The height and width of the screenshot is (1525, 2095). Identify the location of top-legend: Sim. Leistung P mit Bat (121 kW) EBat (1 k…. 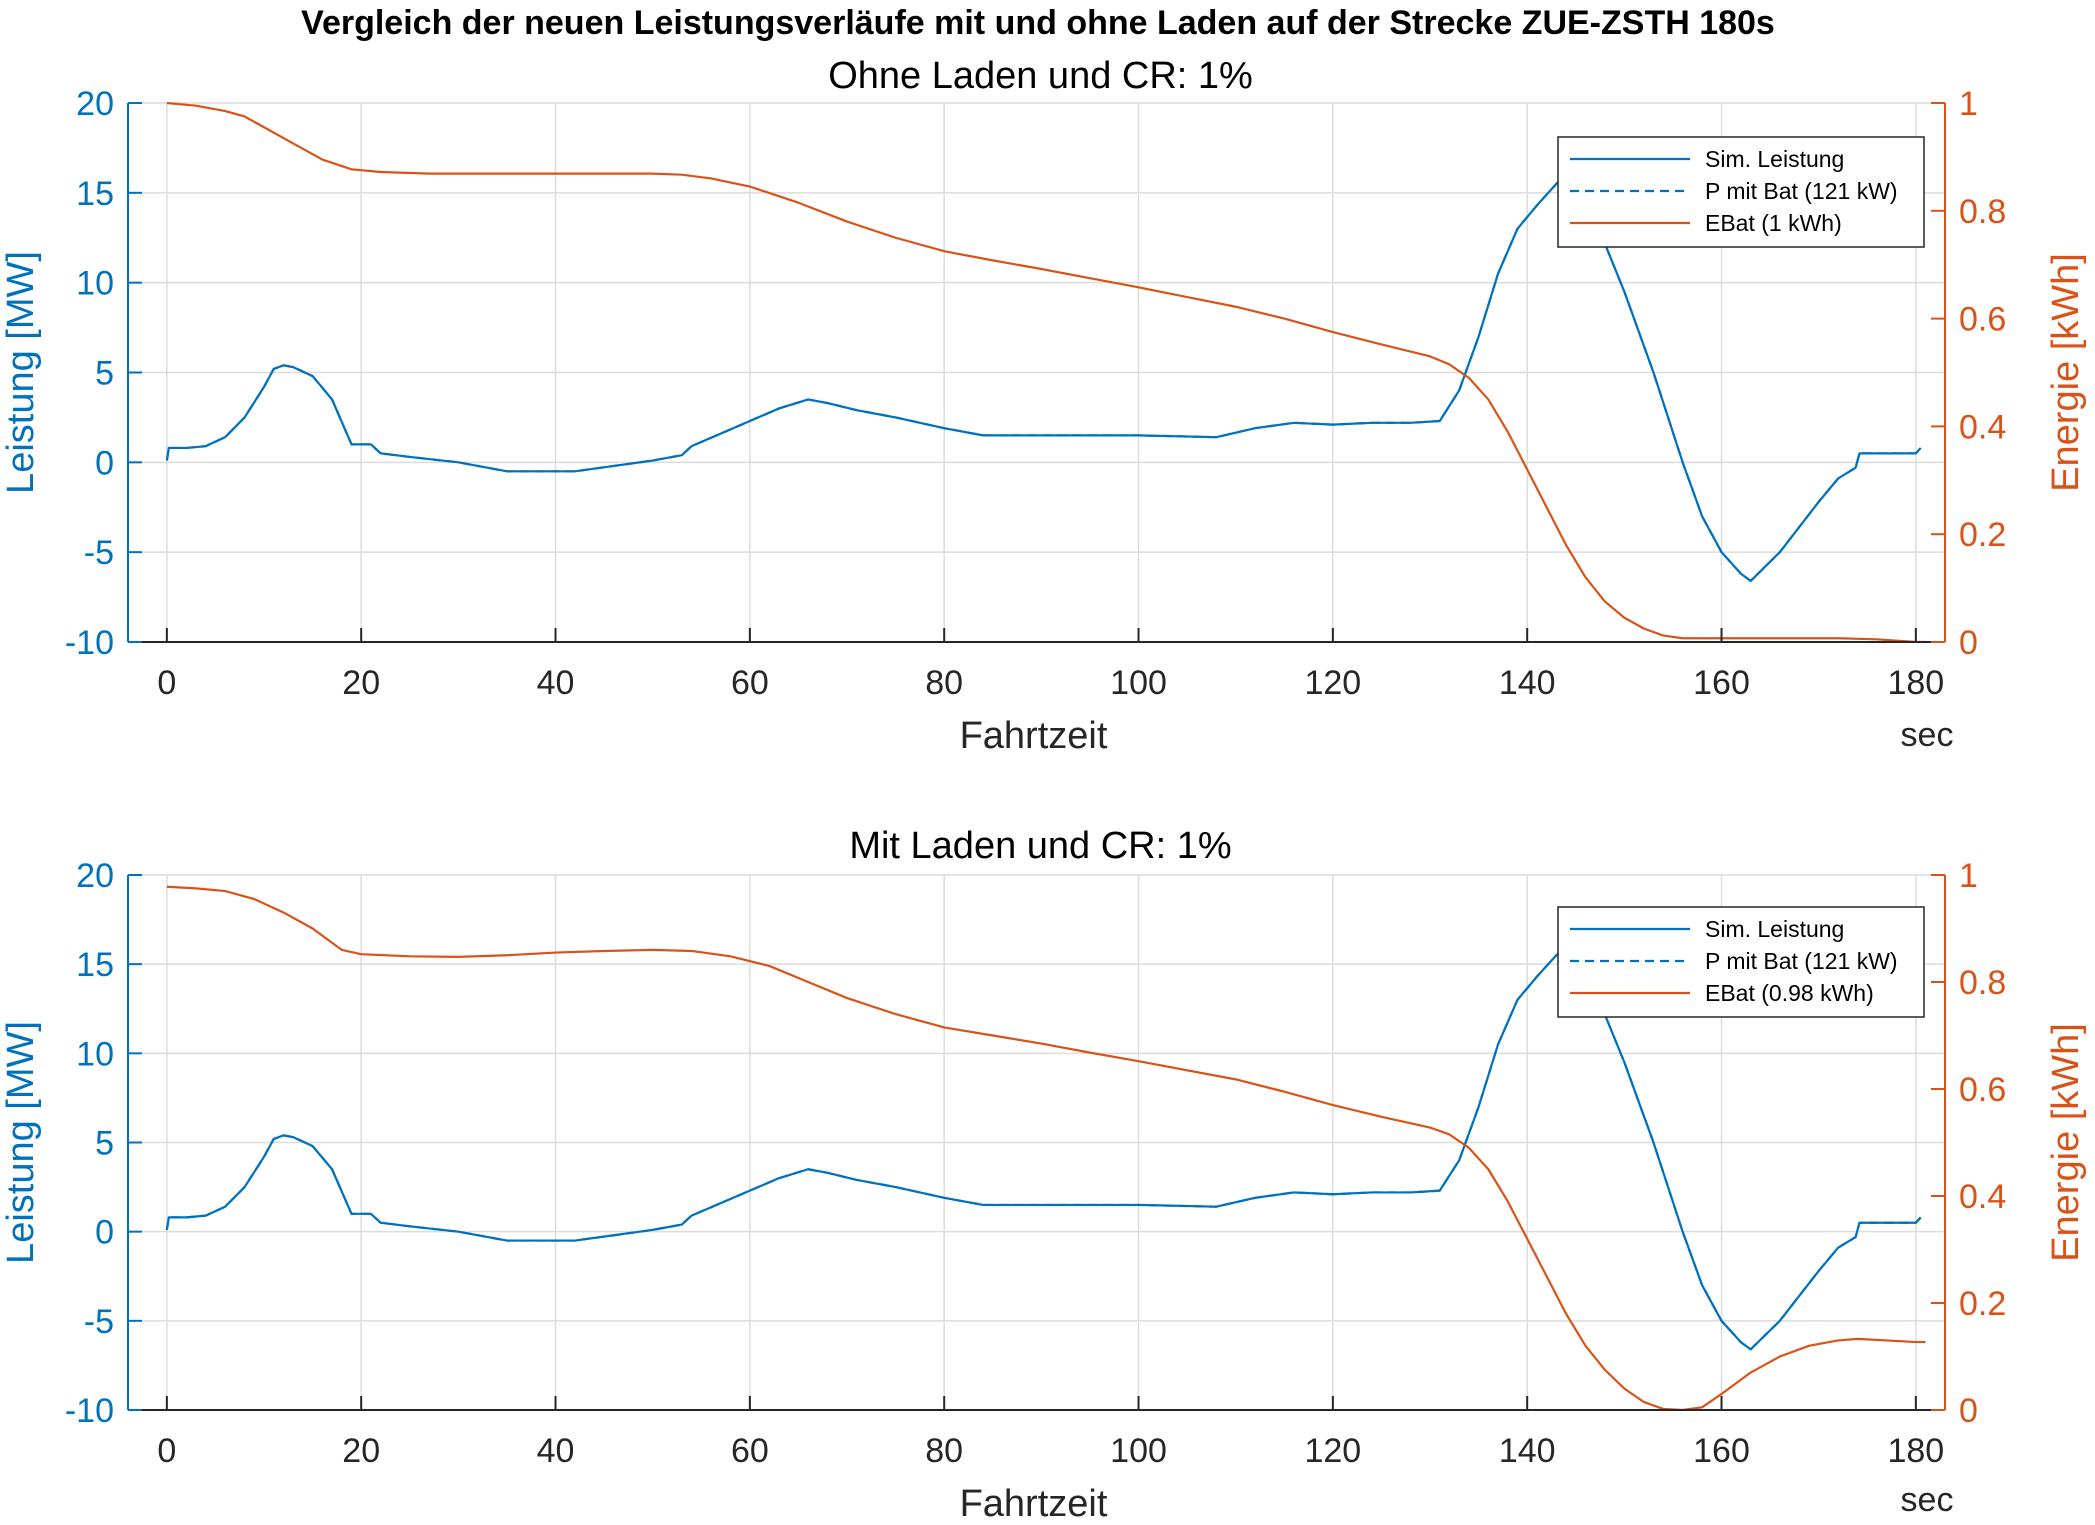
(1741, 192).